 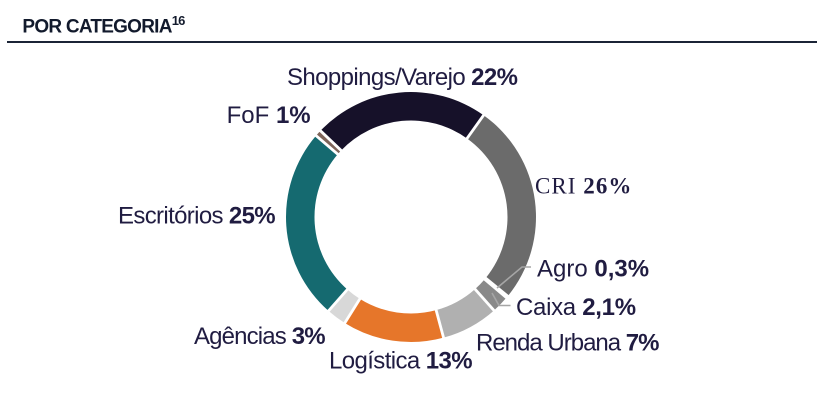 I want to click on svg-text: CRI 26%, so click(x=583, y=186).